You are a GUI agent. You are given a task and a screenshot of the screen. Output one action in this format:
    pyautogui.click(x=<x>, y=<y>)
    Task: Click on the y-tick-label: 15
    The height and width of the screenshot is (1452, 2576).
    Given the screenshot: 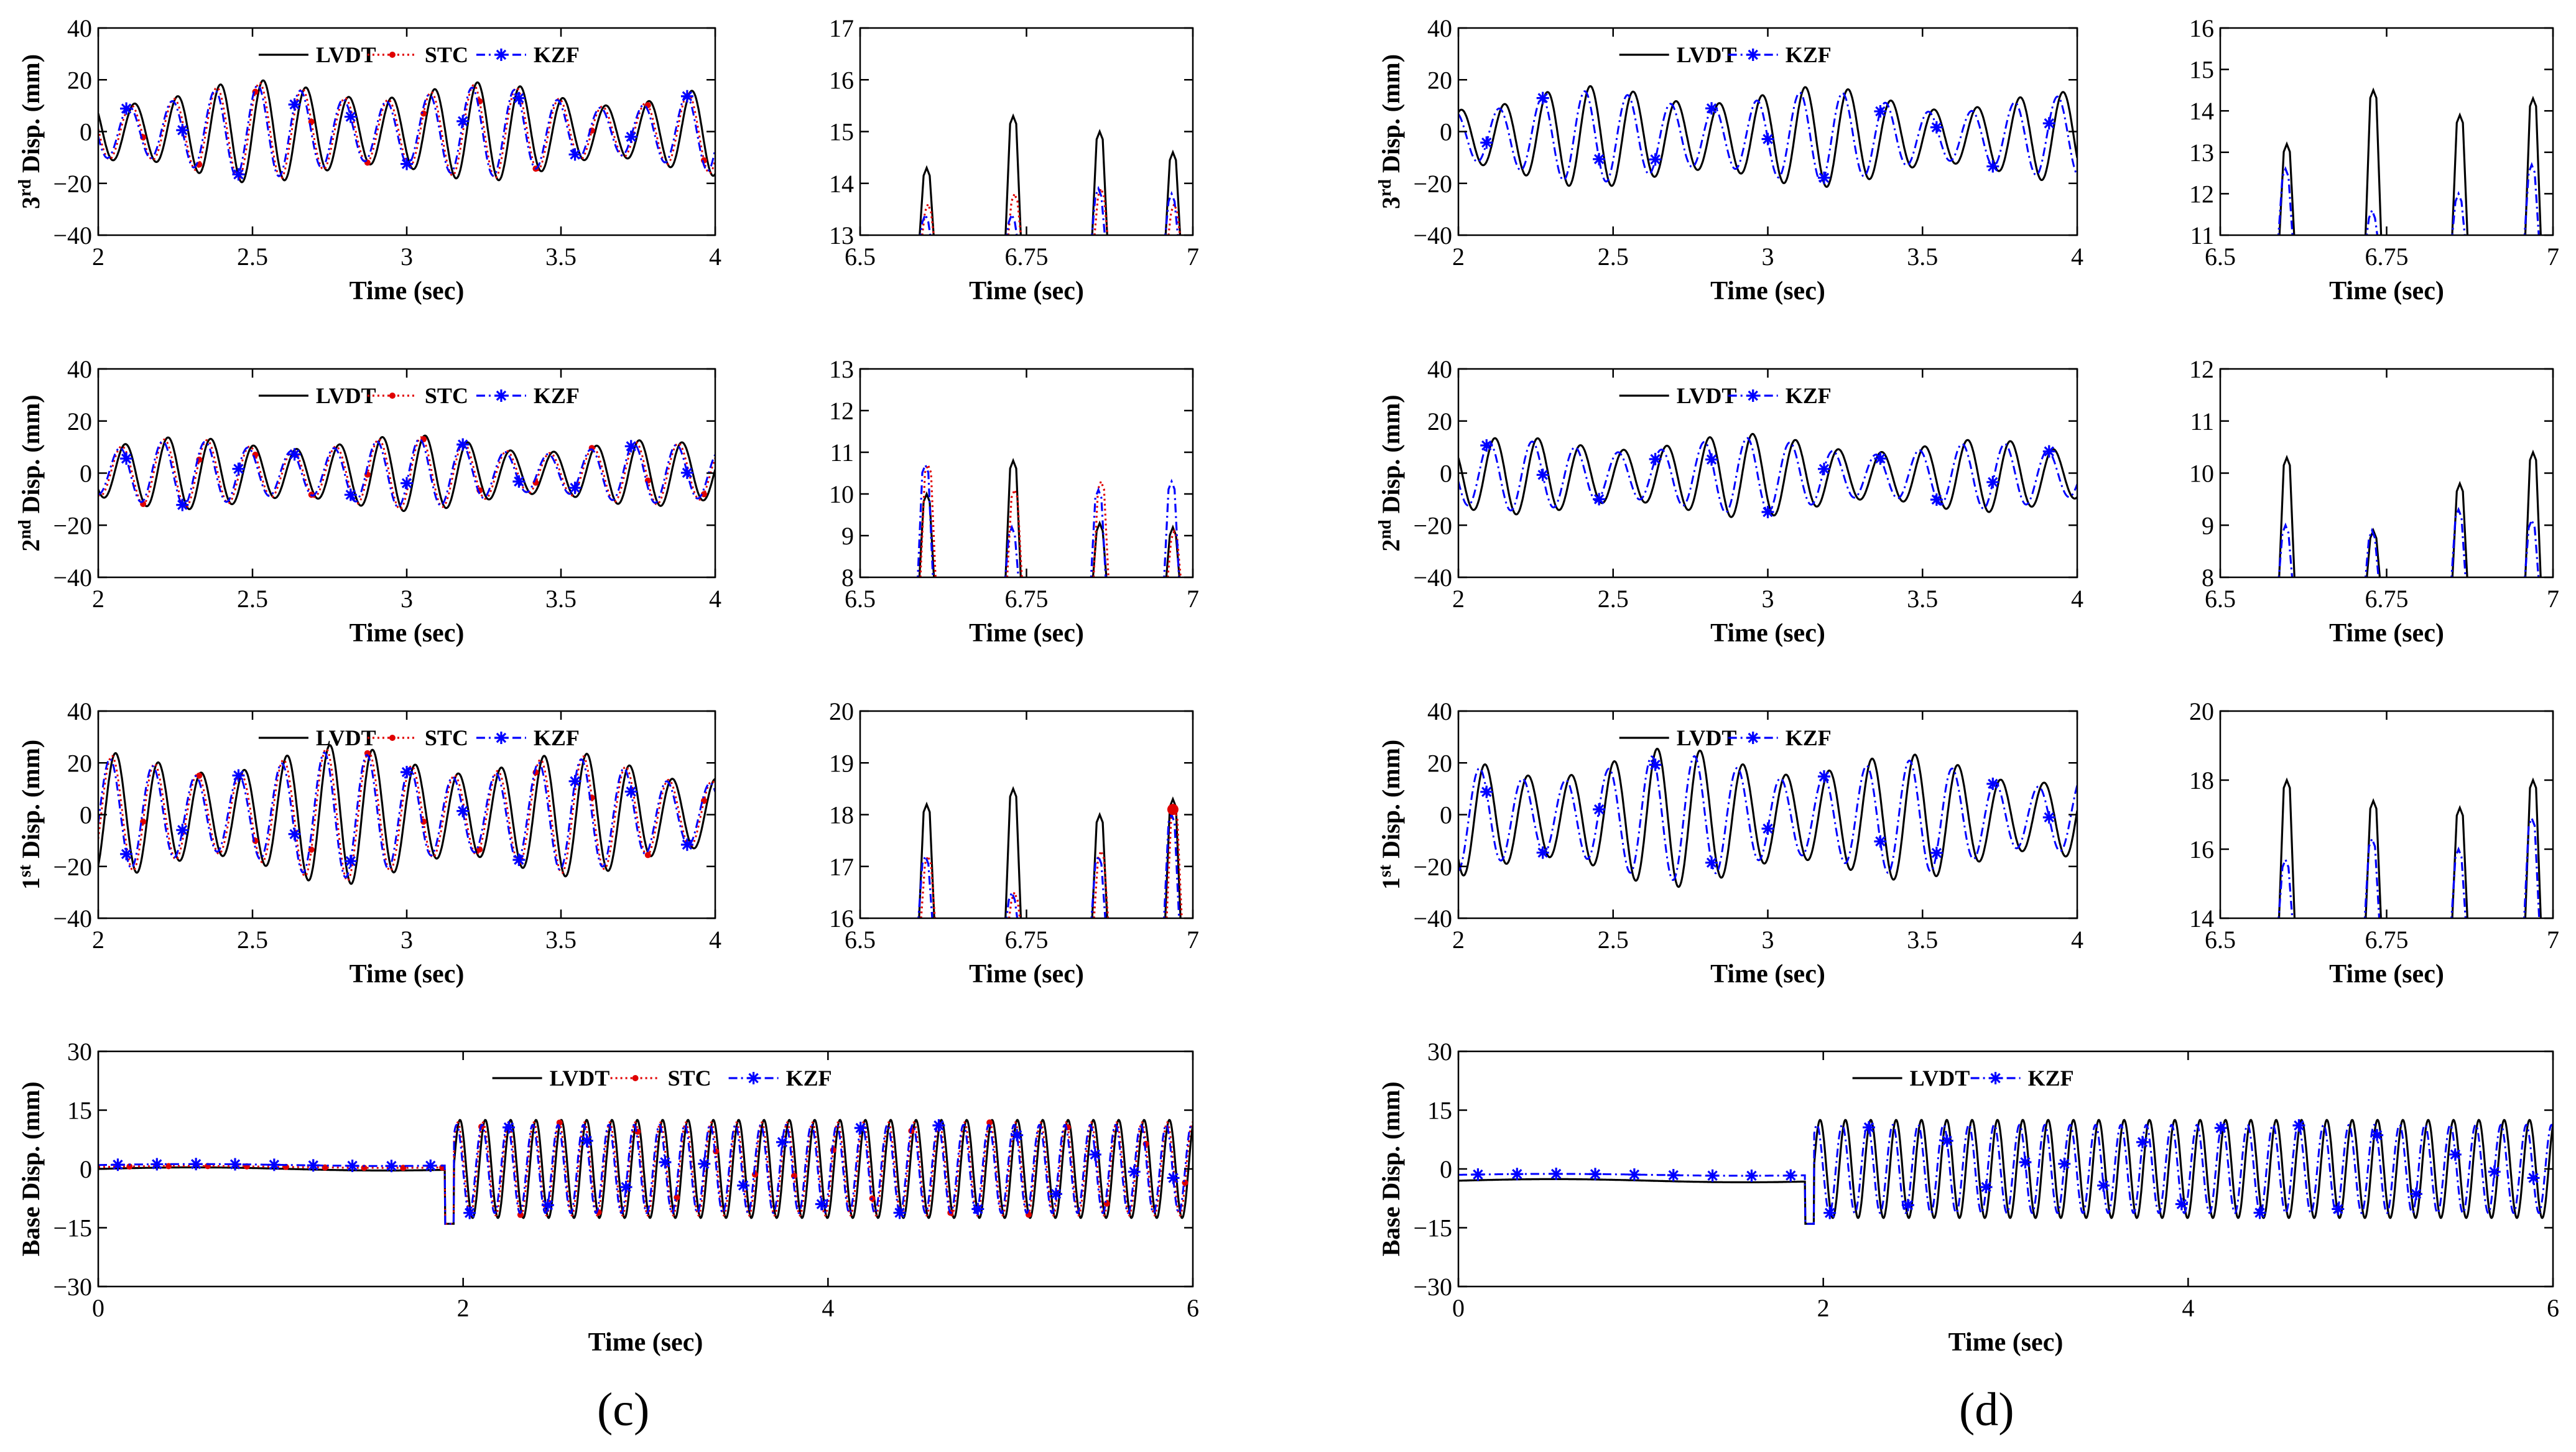 What is the action you would take?
    pyautogui.click(x=80, y=1111)
    